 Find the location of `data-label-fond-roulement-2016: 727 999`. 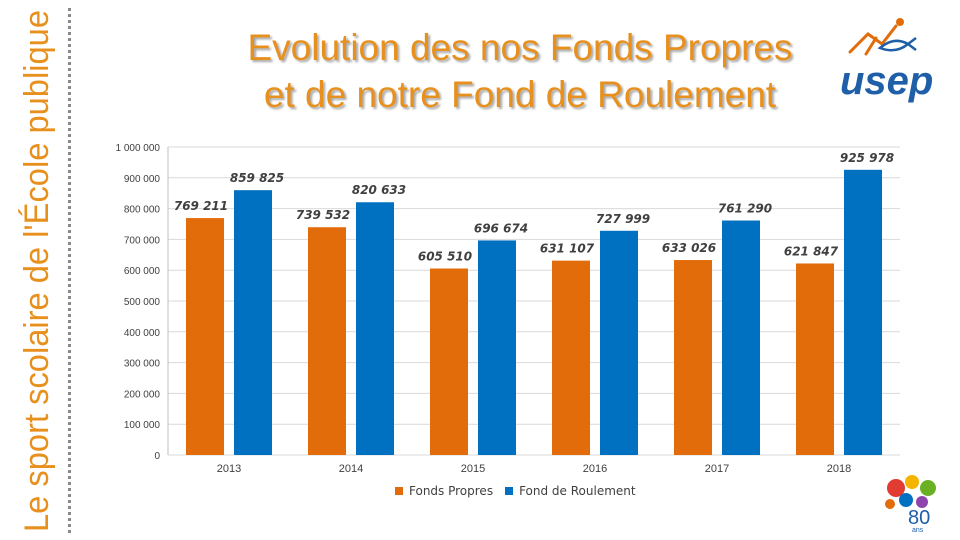

data-label-fond-roulement-2016: 727 999 is located at coordinates (623, 219).